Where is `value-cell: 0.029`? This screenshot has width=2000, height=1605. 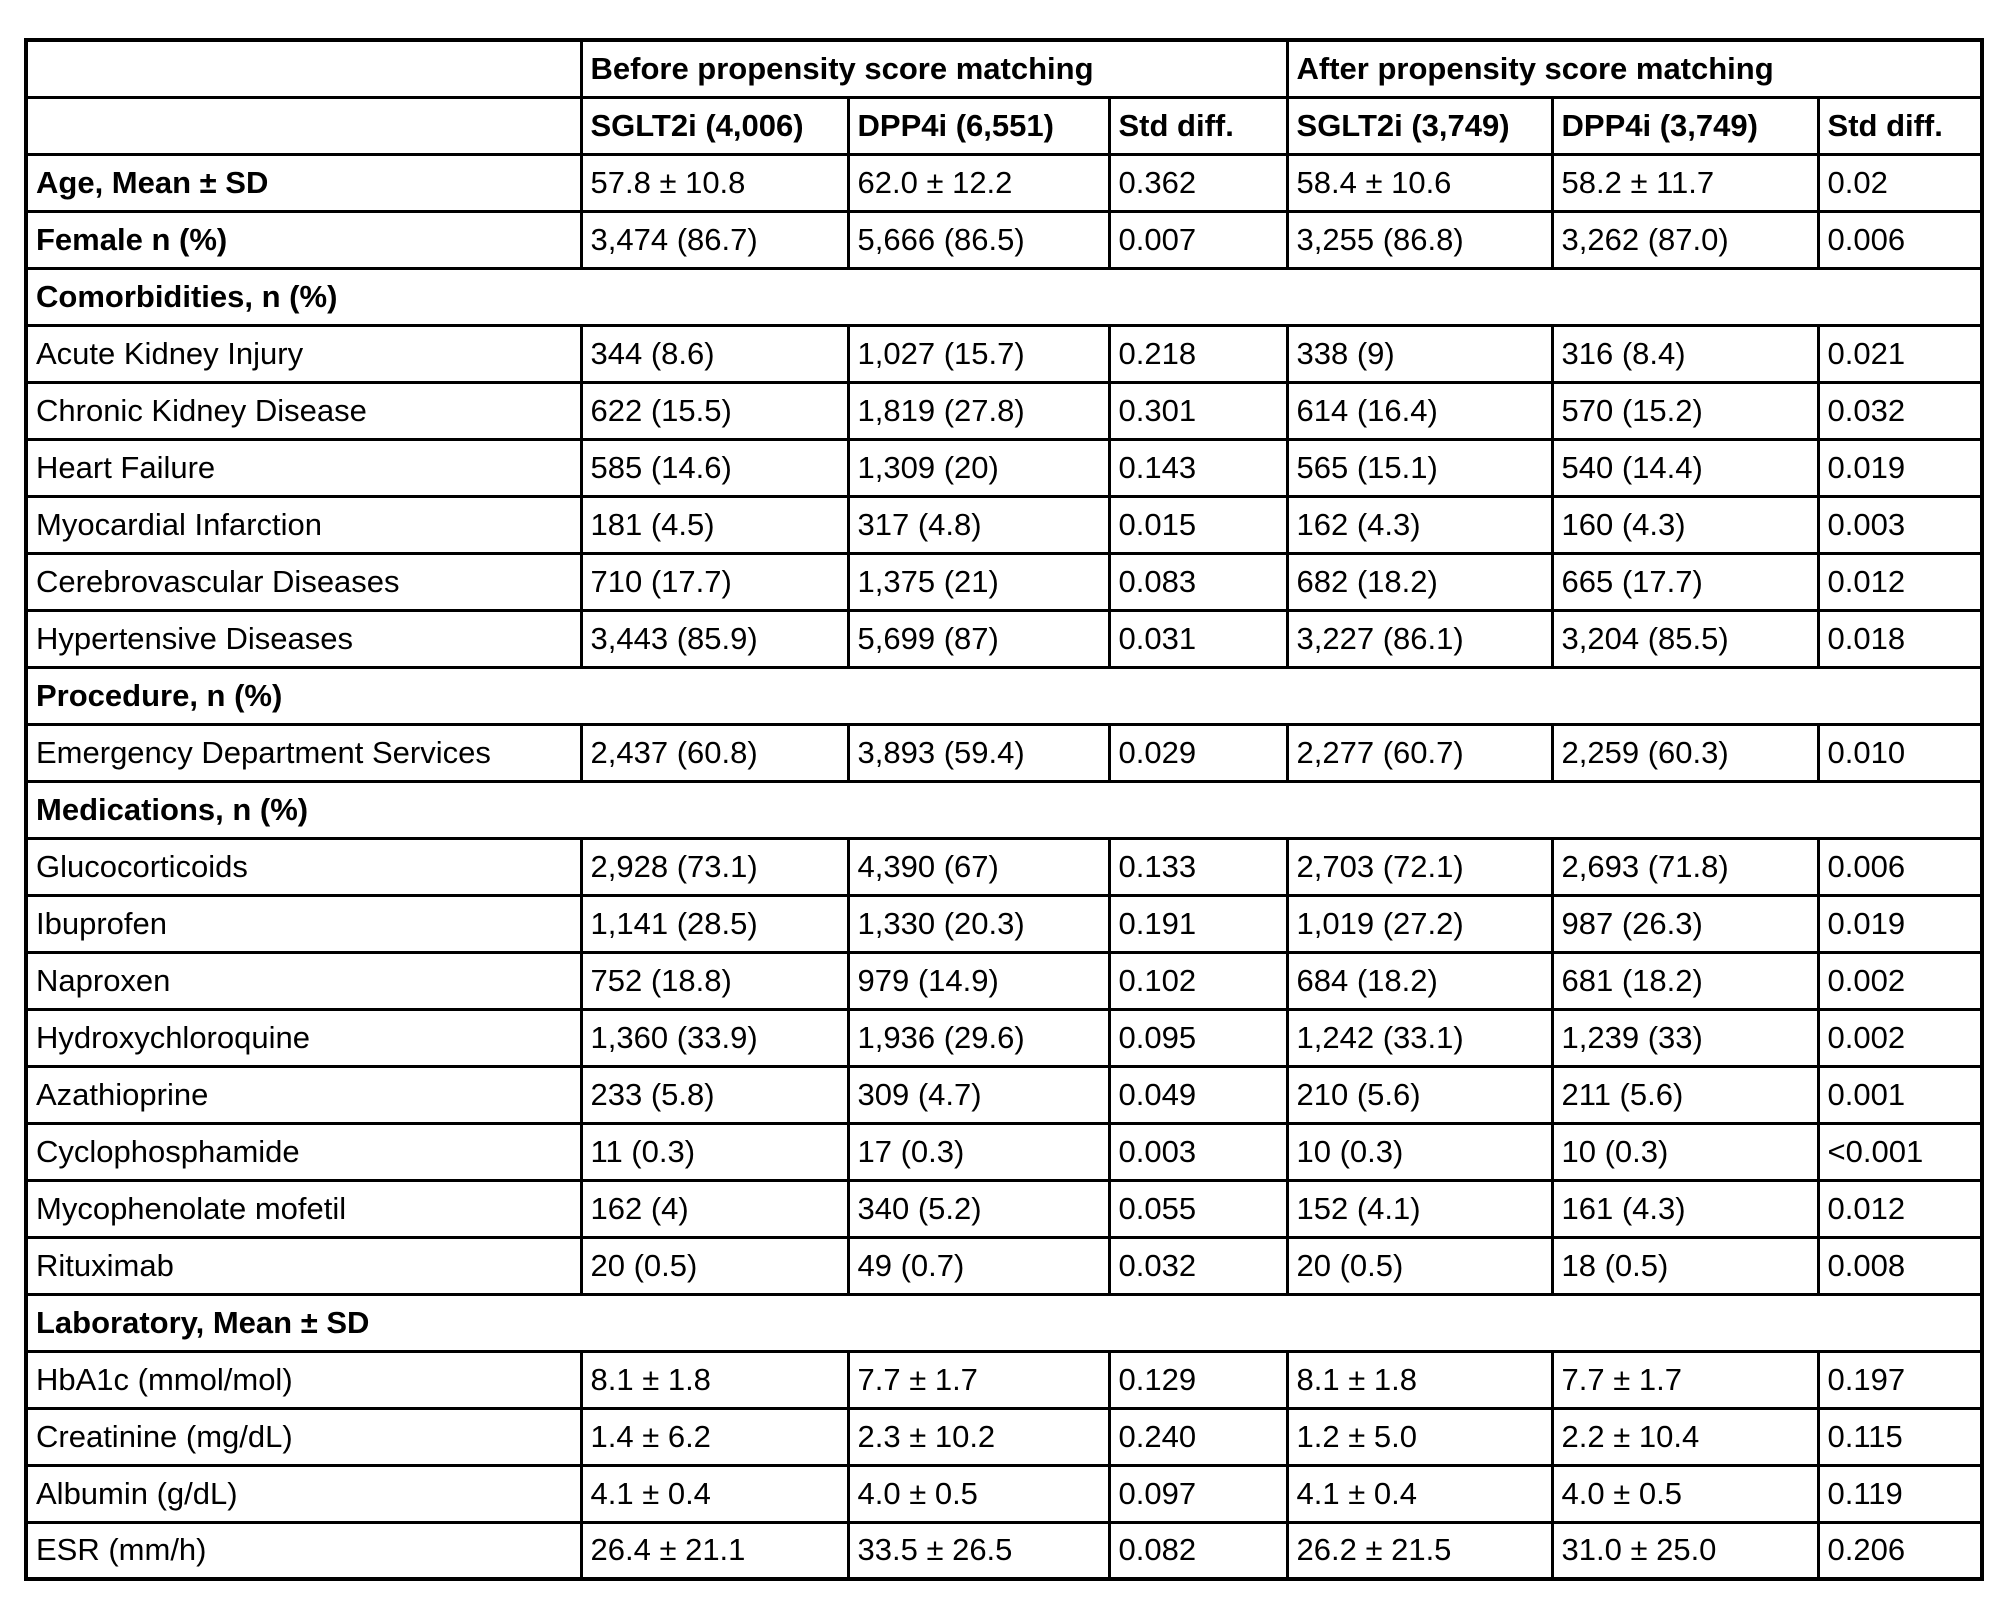 value-cell: 0.029 is located at coordinates (1198, 752).